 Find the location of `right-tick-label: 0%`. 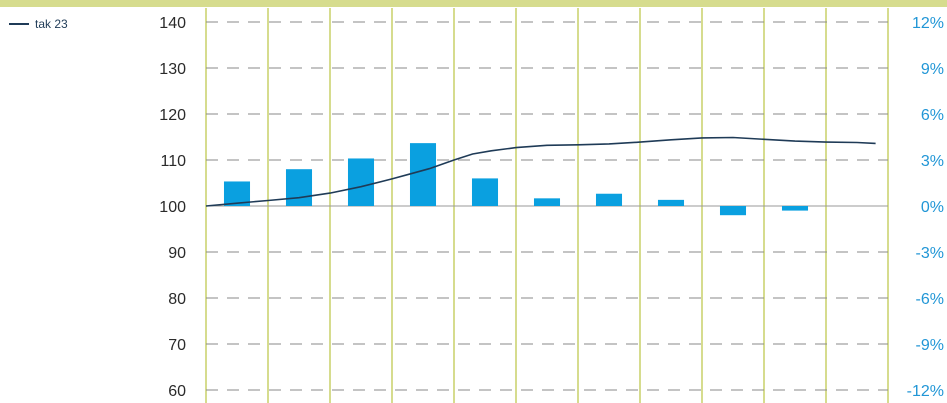

right-tick-label: 0% is located at coordinates (932, 207).